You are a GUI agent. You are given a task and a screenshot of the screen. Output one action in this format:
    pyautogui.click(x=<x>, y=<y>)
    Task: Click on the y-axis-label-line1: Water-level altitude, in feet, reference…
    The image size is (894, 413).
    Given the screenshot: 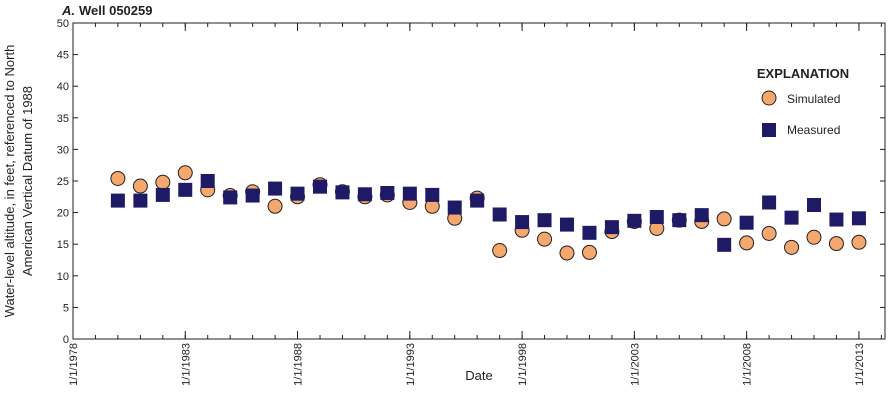 What is the action you would take?
    pyautogui.click(x=9, y=181)
    